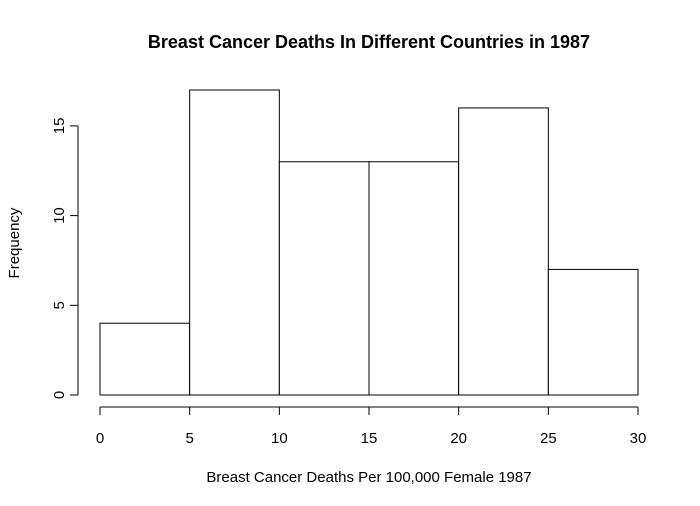  What do you see at coordinates (371, 426) in the screenshot?
I see `x-axis: 0 5 10 15 20 25 30` at bounding box center [371, 426].